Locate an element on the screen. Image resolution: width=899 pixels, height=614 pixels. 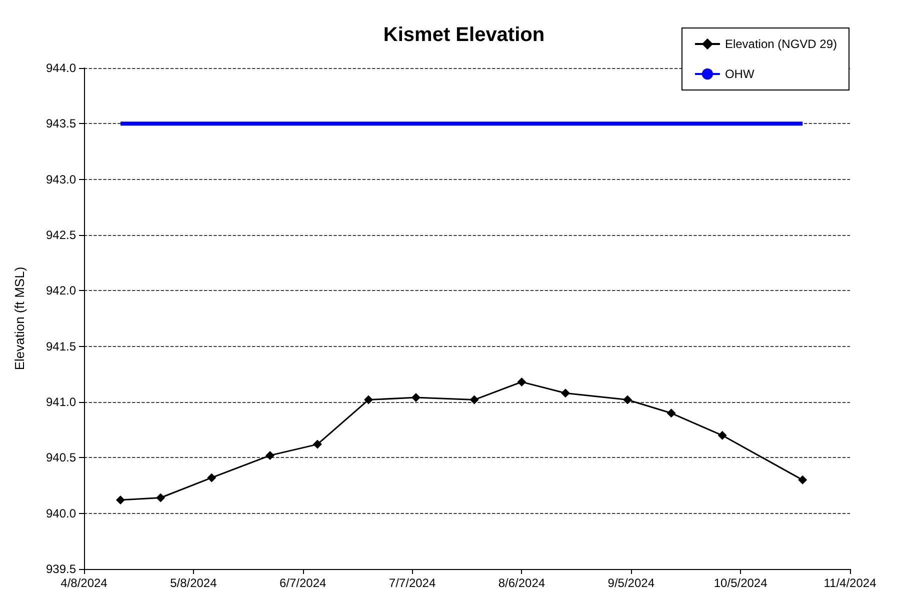
x-tick-label: 9/5/2024 is located at coordinates (631, 583).